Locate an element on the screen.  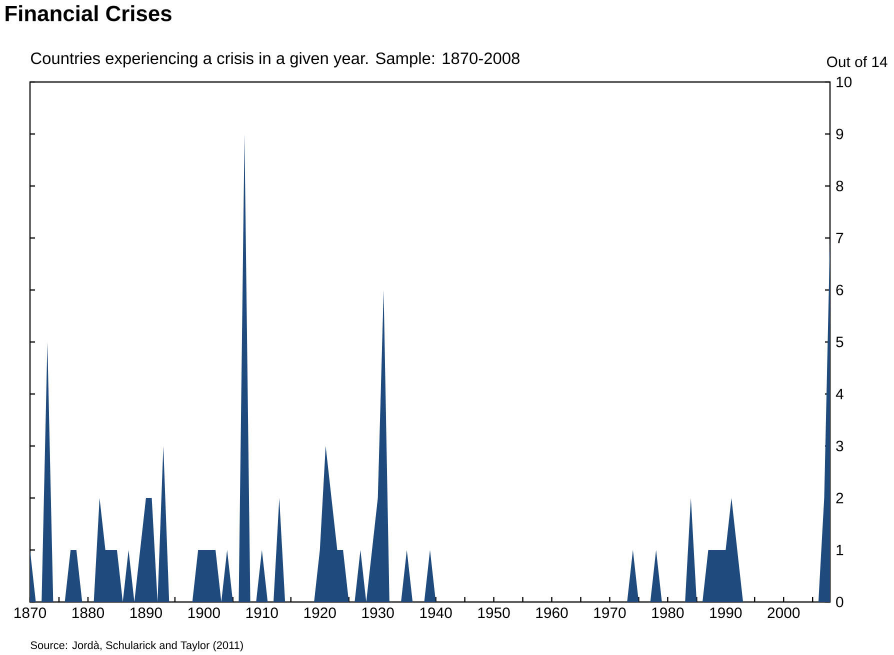
y-tick-label: 8 is located at coordinates (840, 186).